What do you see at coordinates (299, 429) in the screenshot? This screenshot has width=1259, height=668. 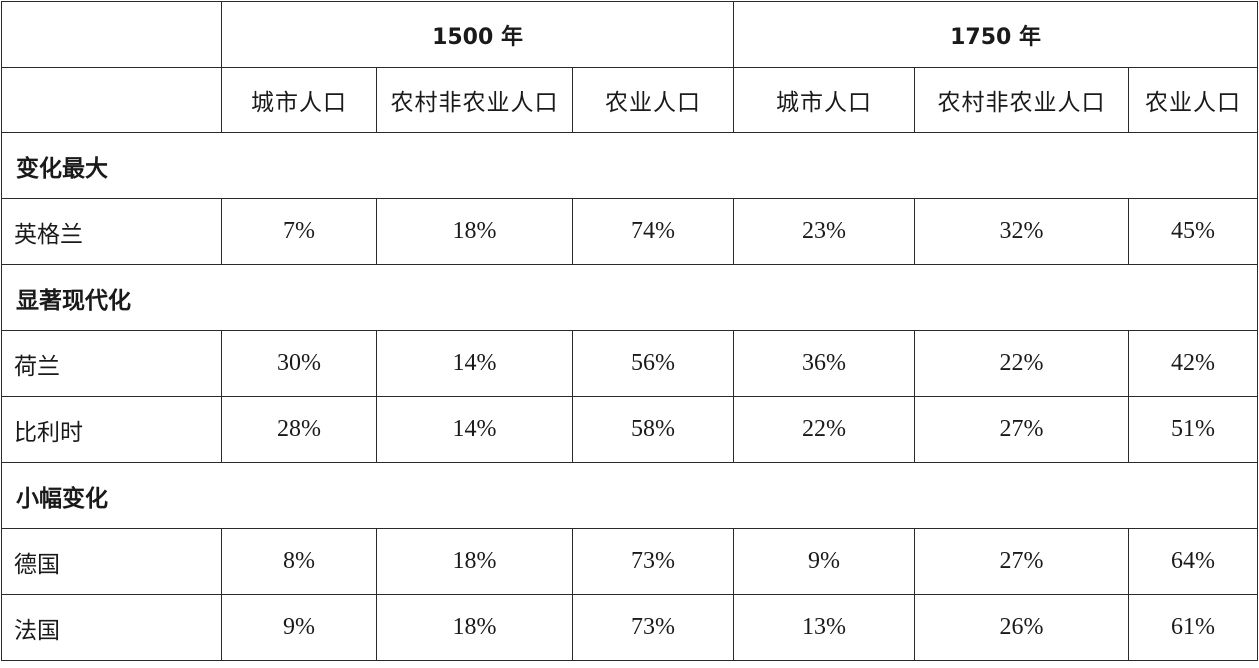 I see `value-cell: 28%` at bounding box center [299, 429].